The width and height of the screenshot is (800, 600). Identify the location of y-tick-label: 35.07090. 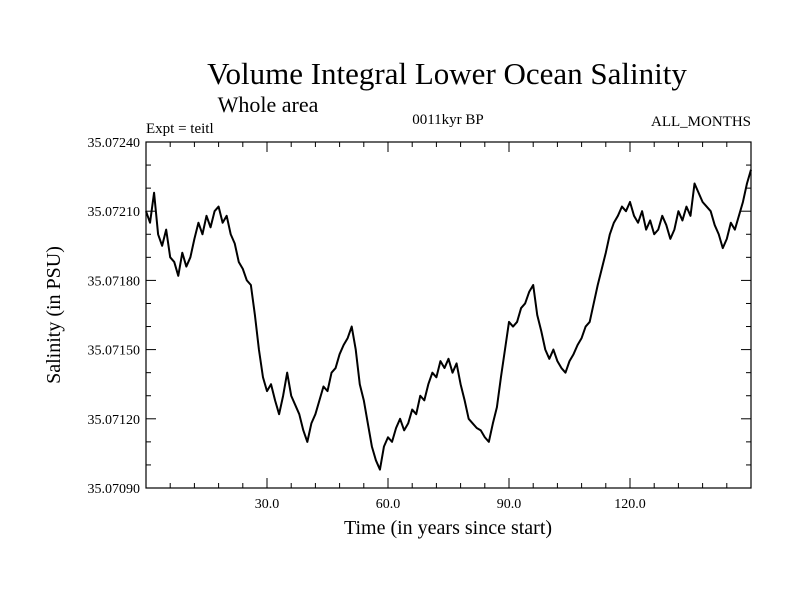
(114, 489).